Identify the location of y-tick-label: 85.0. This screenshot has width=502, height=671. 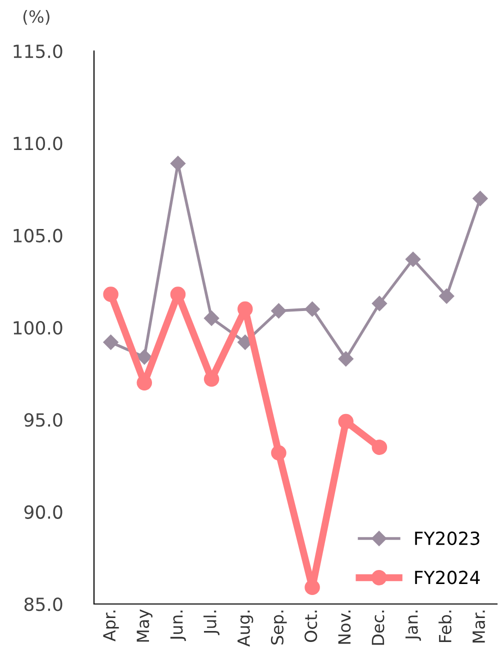
(43, 604).